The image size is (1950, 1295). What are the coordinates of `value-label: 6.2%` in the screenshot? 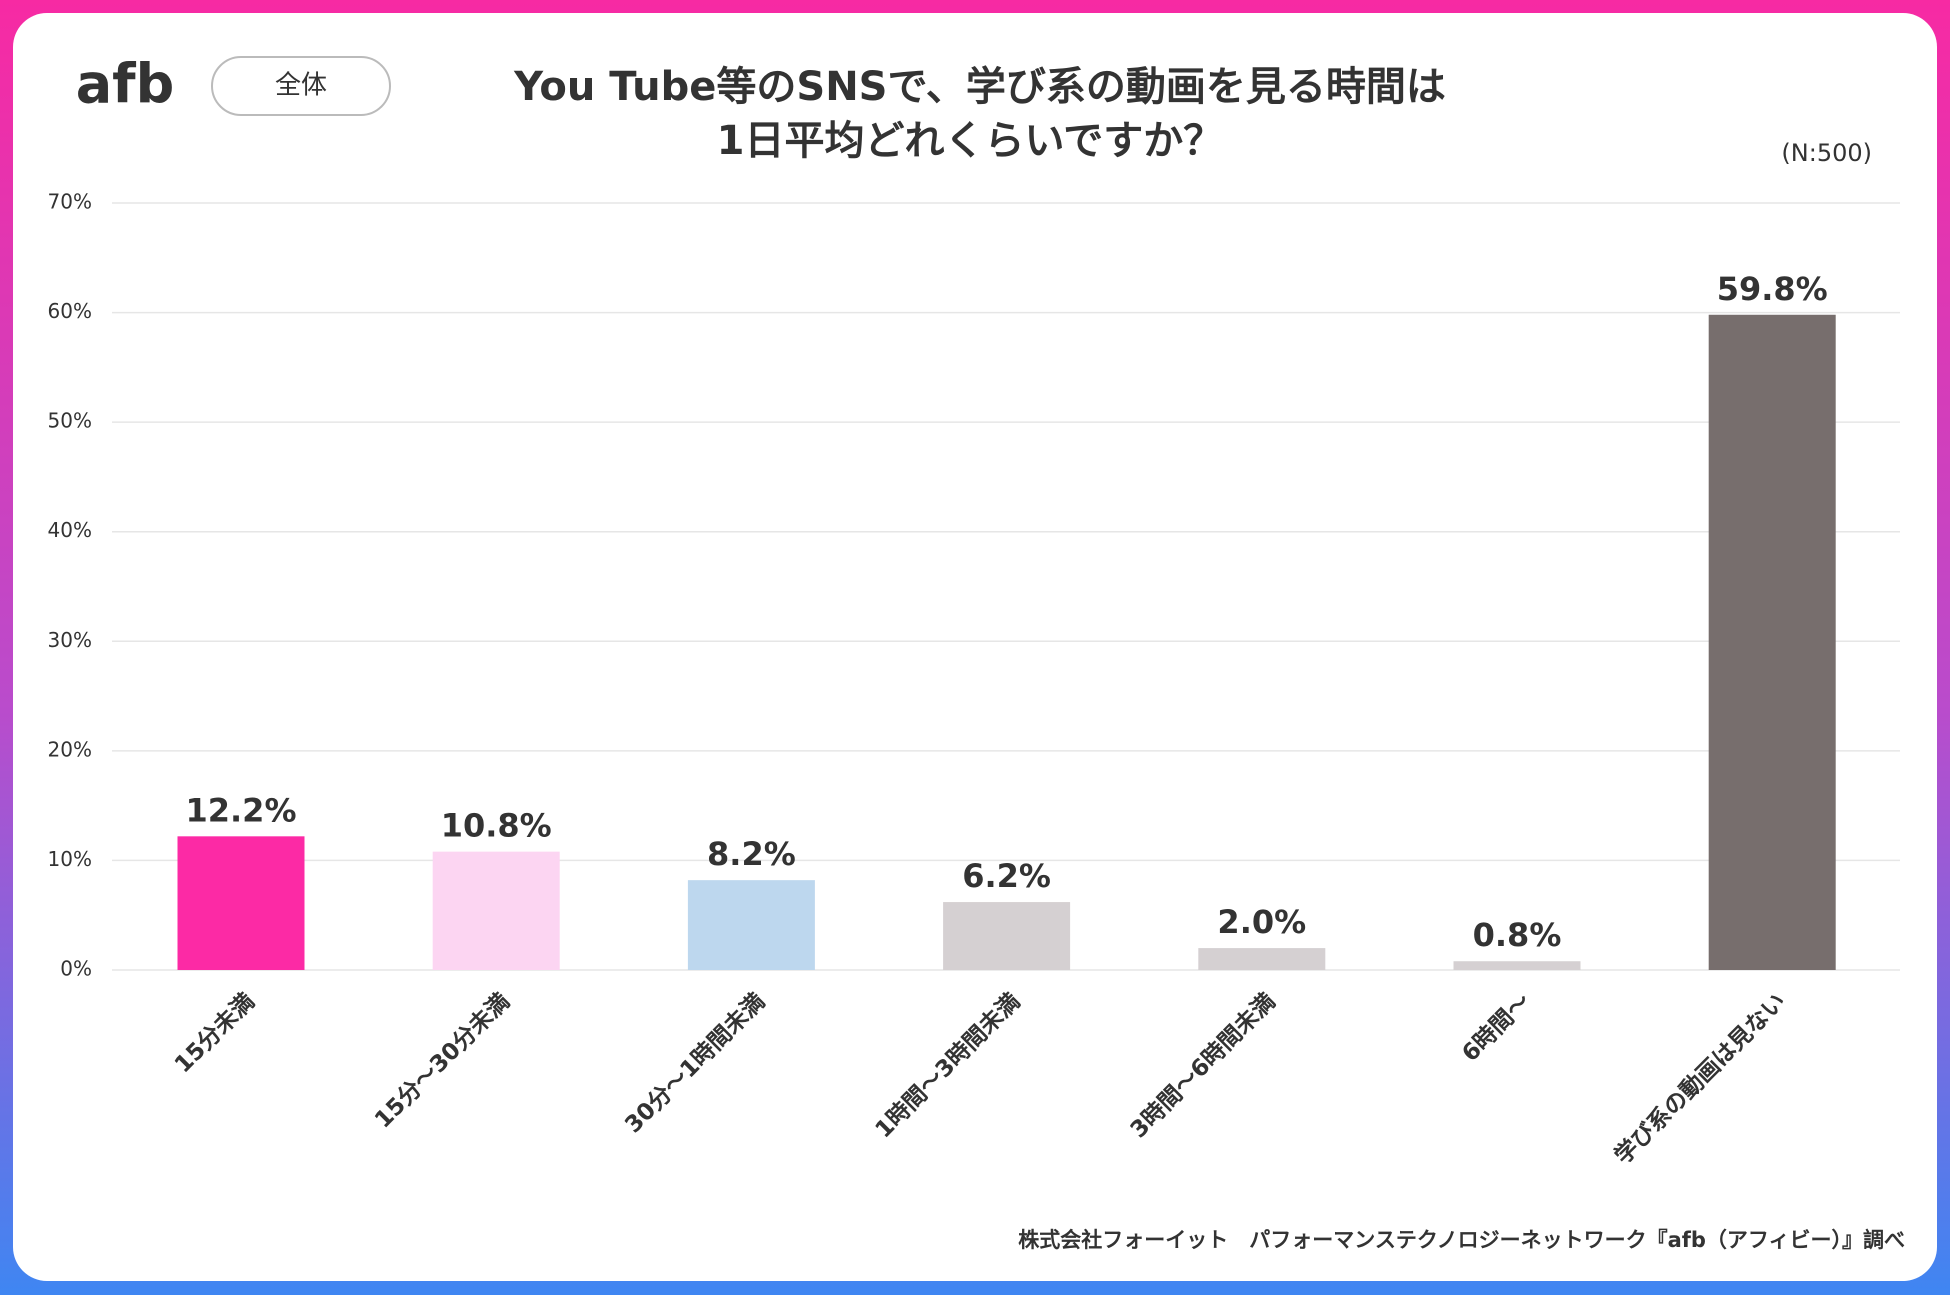 It's located at (1006, 876).